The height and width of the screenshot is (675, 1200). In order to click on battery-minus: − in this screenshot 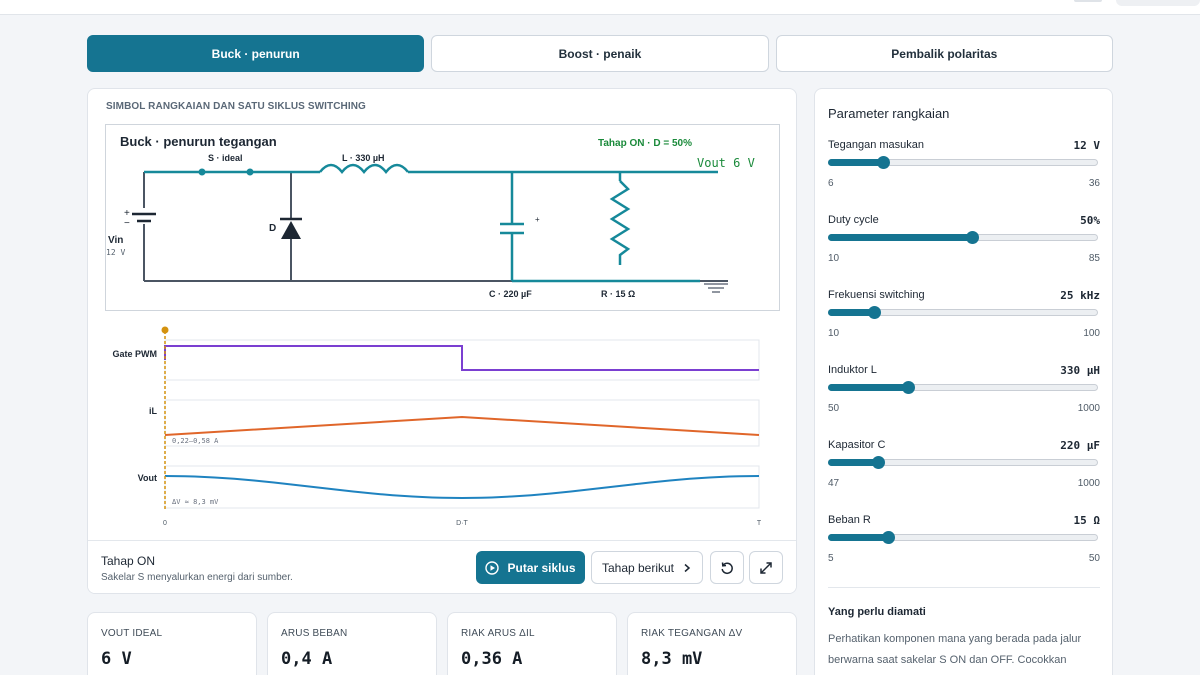, I will do `click(127, 223)`.